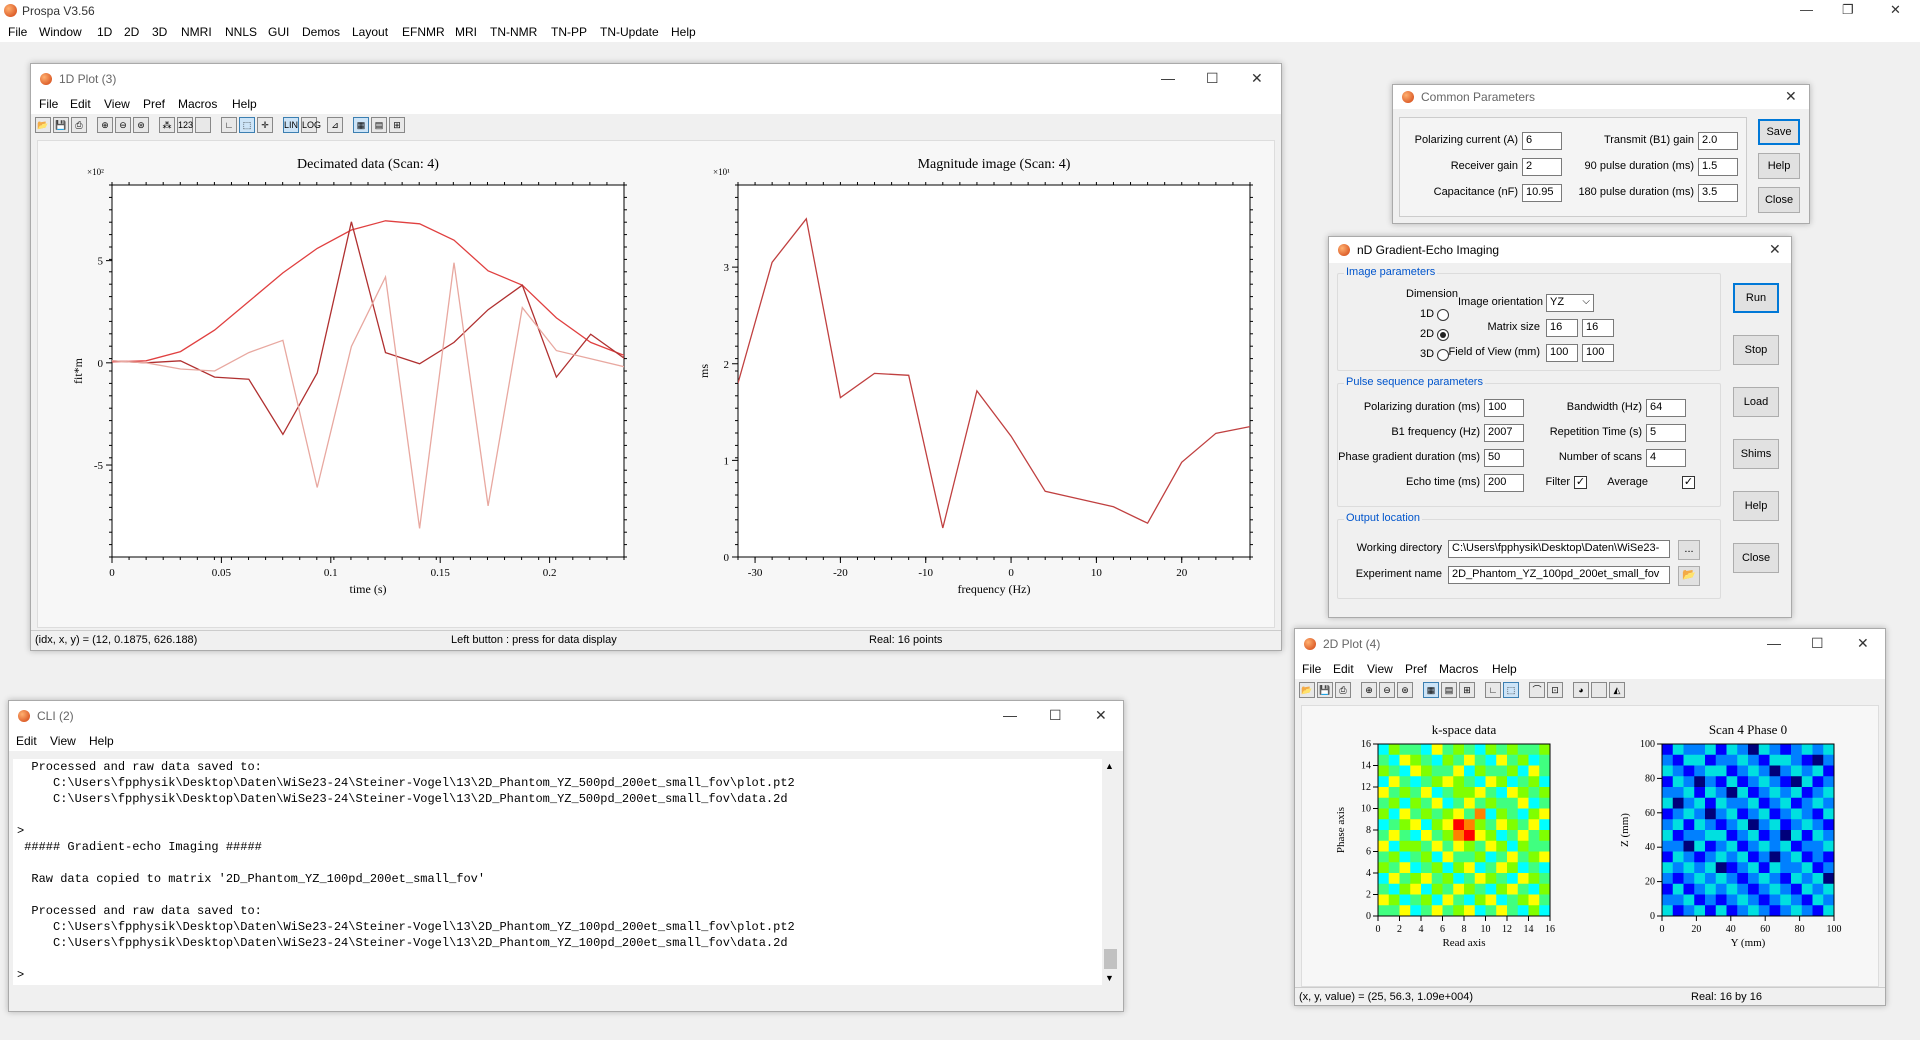 This screenshot has height=1040, width=1920. Describe the element at coordinates (1537, 690) in the screenshot. I see `contour-icon: ⌒` at that location.